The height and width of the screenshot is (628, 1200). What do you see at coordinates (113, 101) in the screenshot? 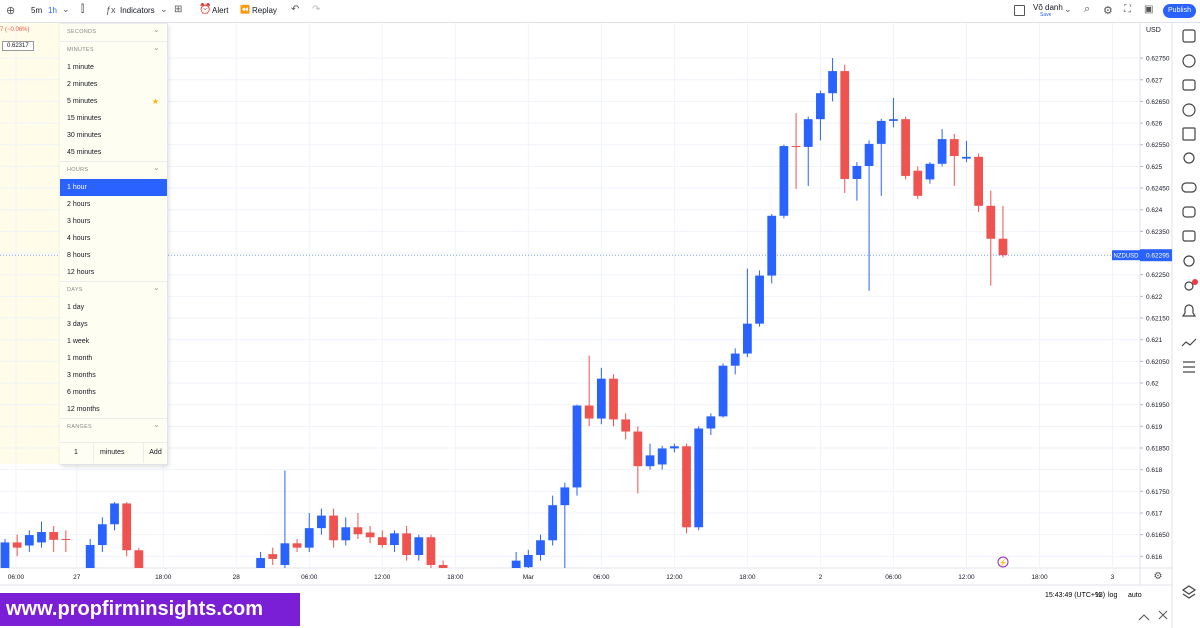
I see `menu-item: 5 minutes ★` at bounding box center [113, 101].